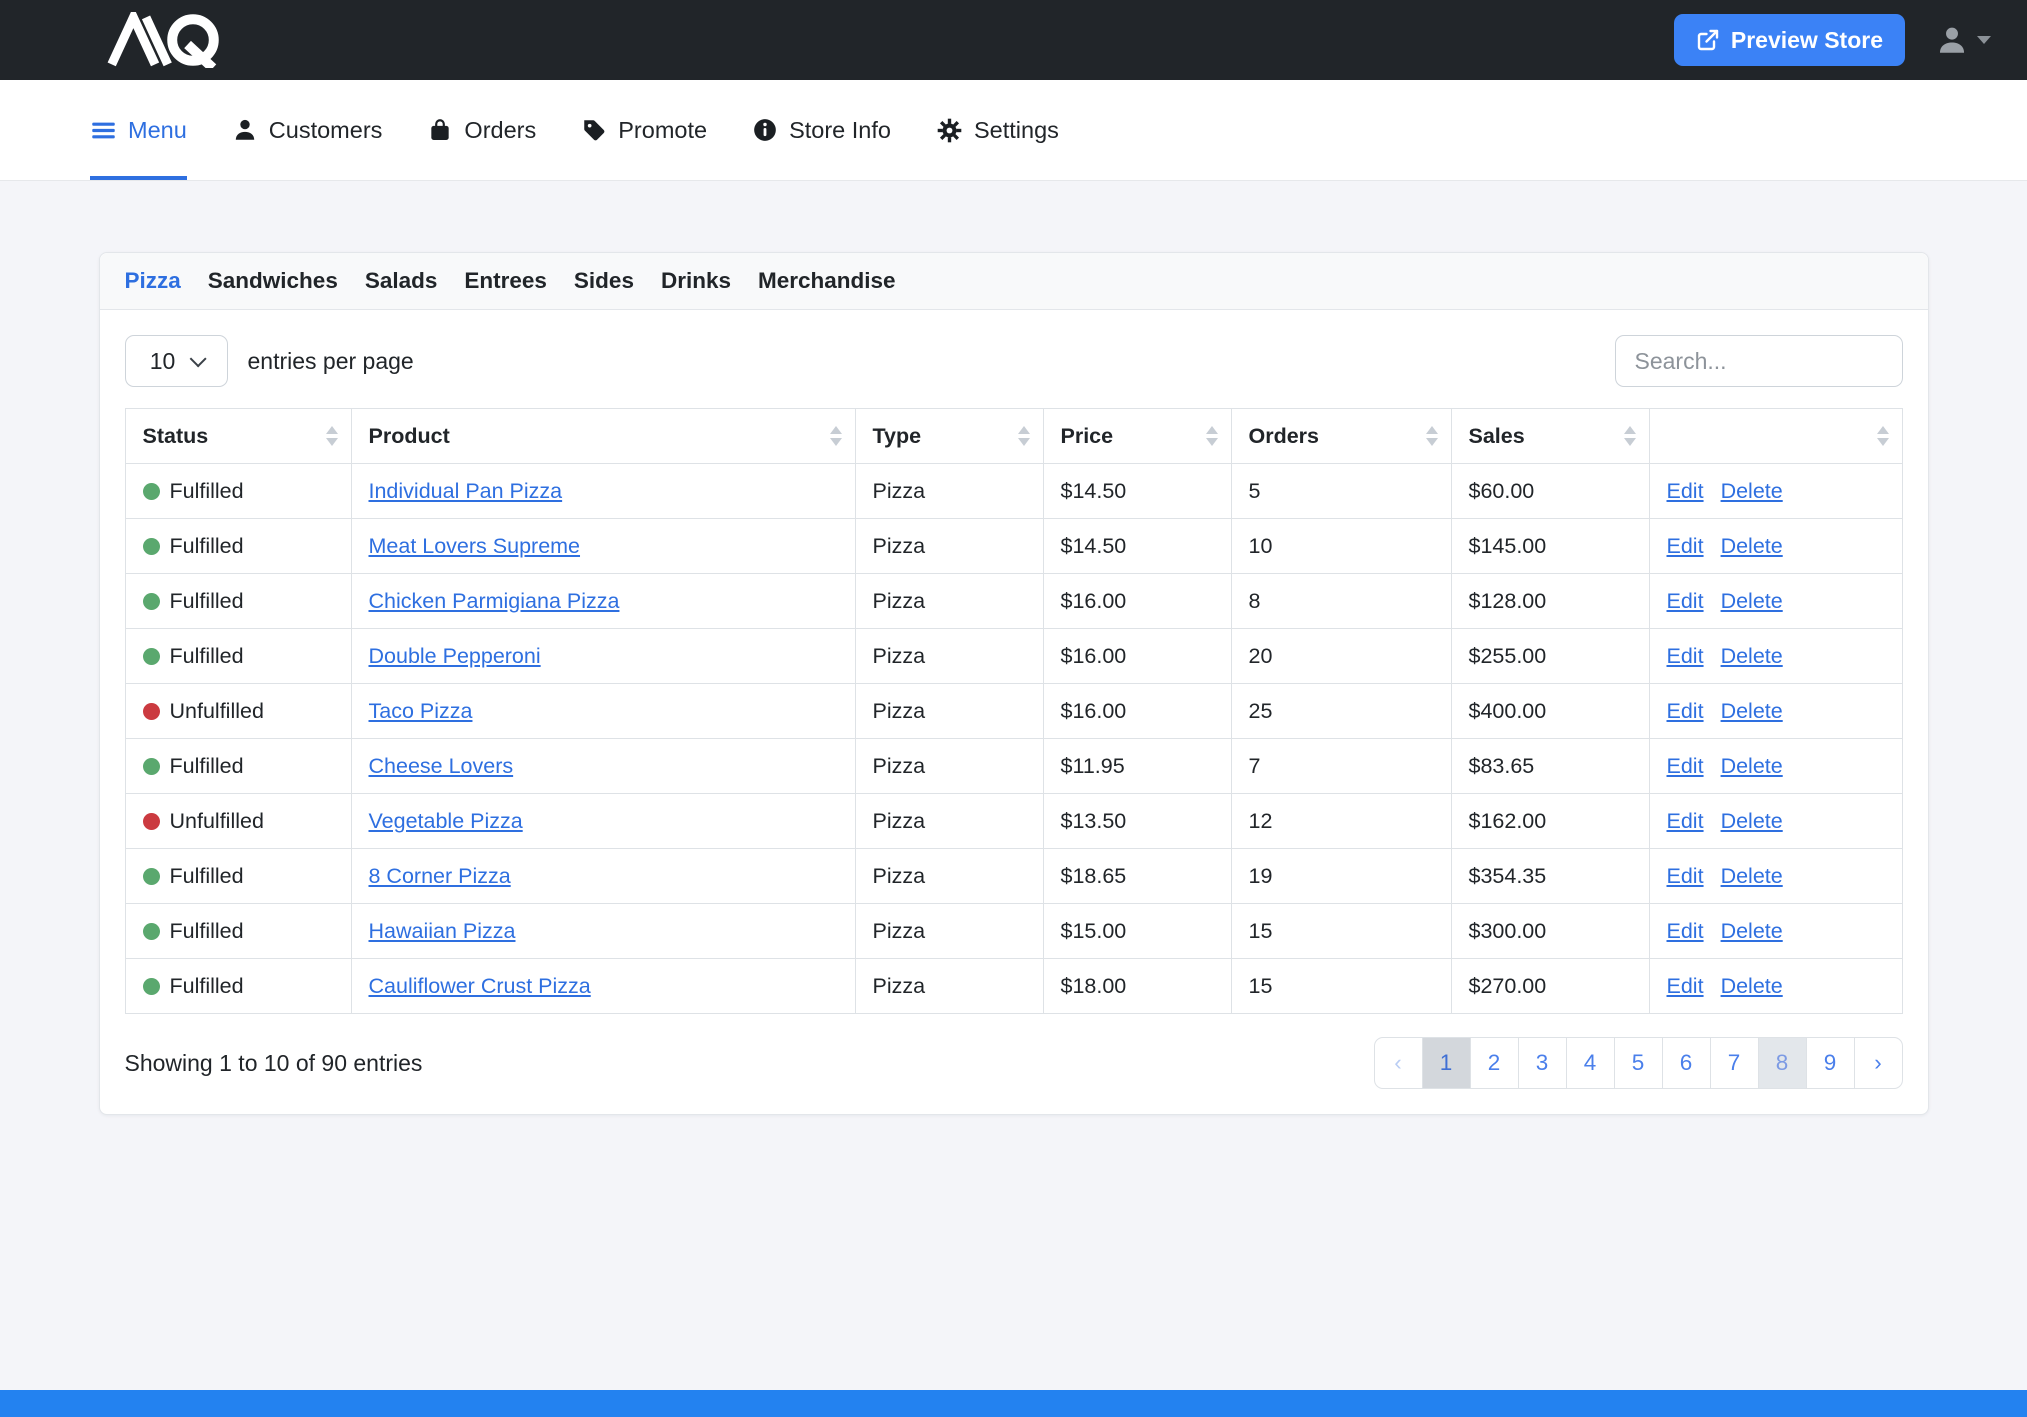 Image resolution: width=2027 pixels, height=1417 pixels. I want to click on sales-cell: $145.00, so click(1550, 546).